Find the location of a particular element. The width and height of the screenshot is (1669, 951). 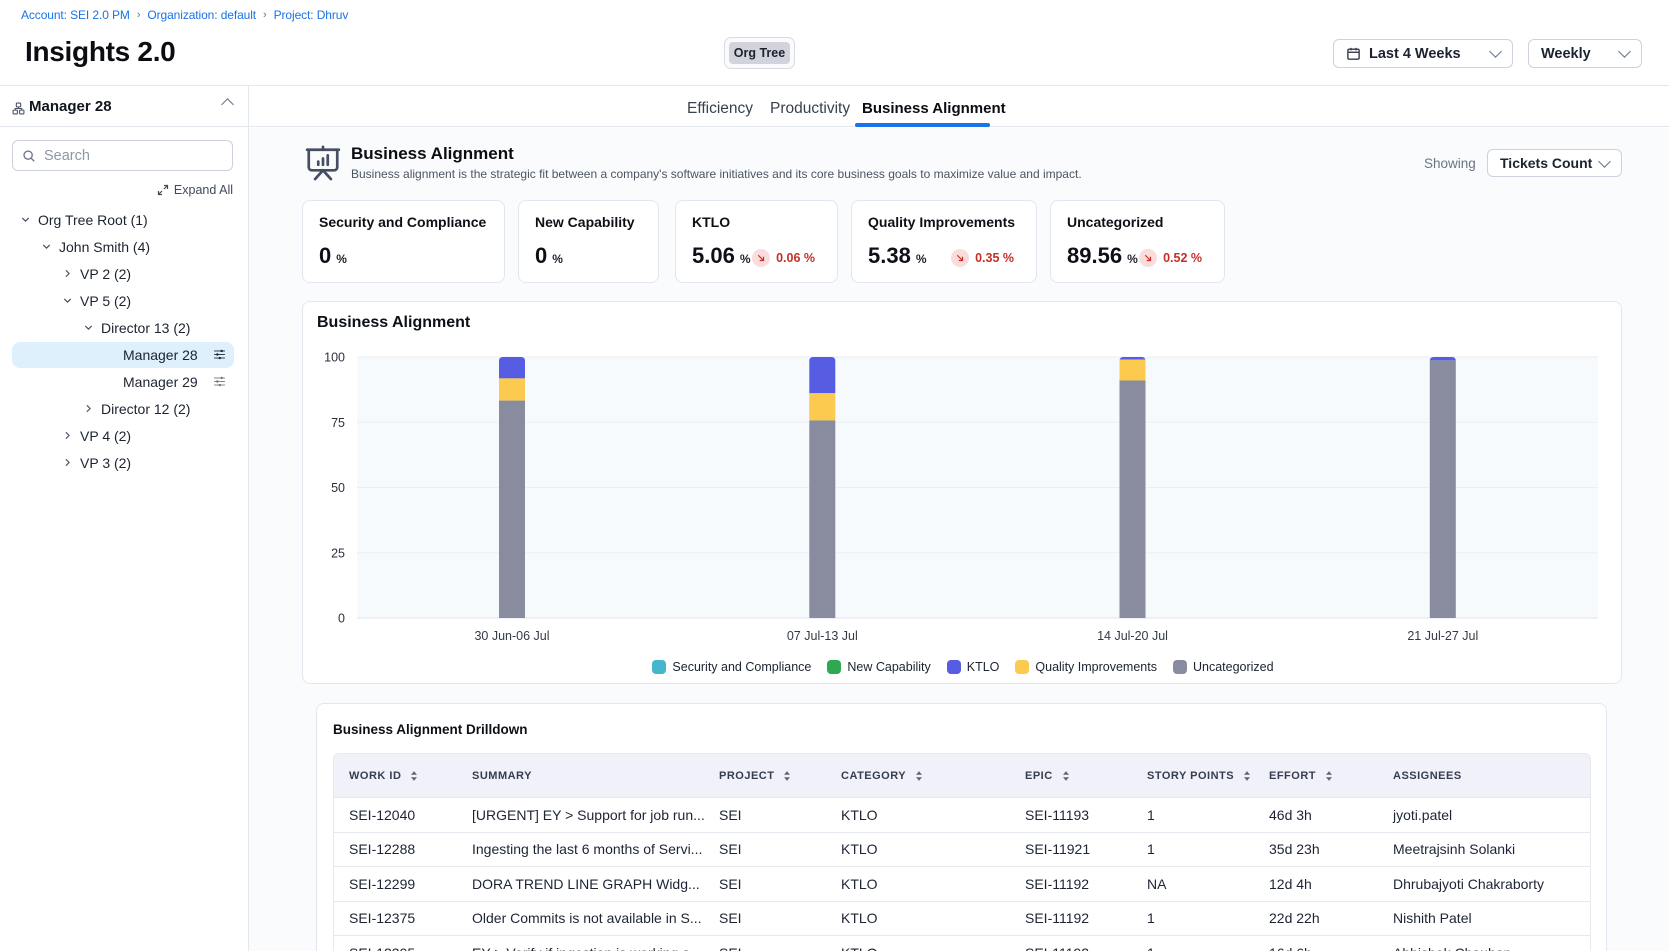

svg-text: 25 is located at coordinates (338, 553).